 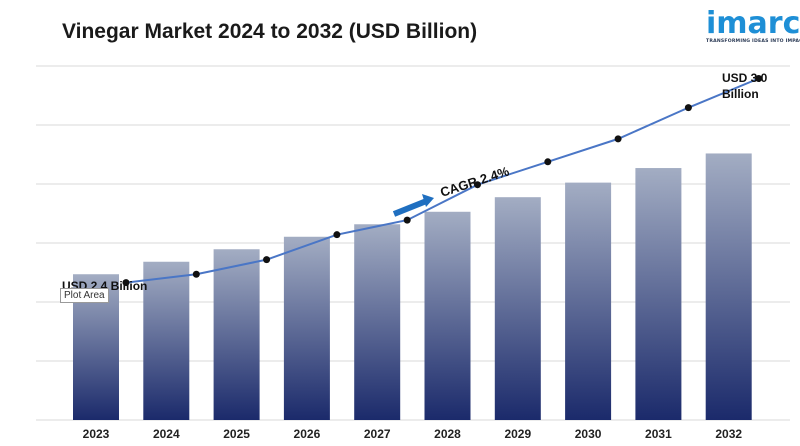 What do you see at coordinates (377, 434) in the screenshot?
I see `x-tick-label: 2027` at bounding box center [377, 434].